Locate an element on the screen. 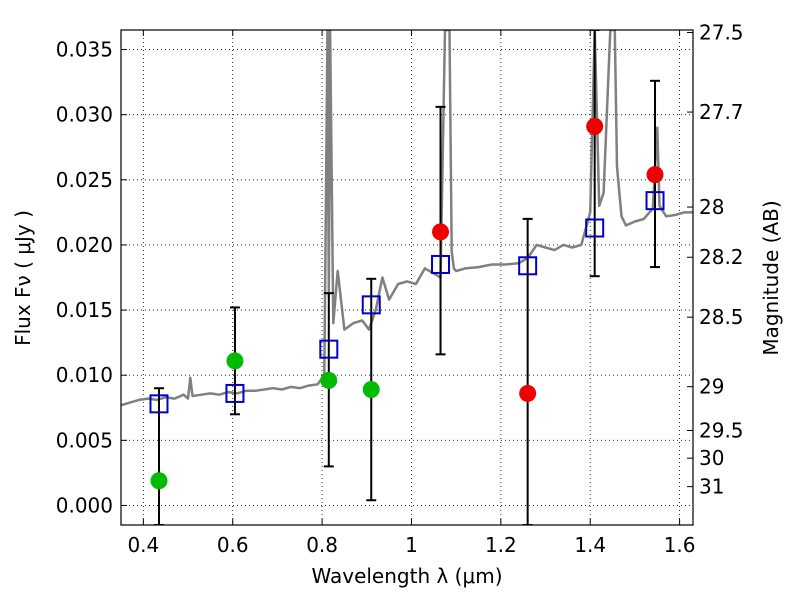 This screenshot has height=600, width=800. y-tick-label: 0.015 is located at coordinates (84, 310).